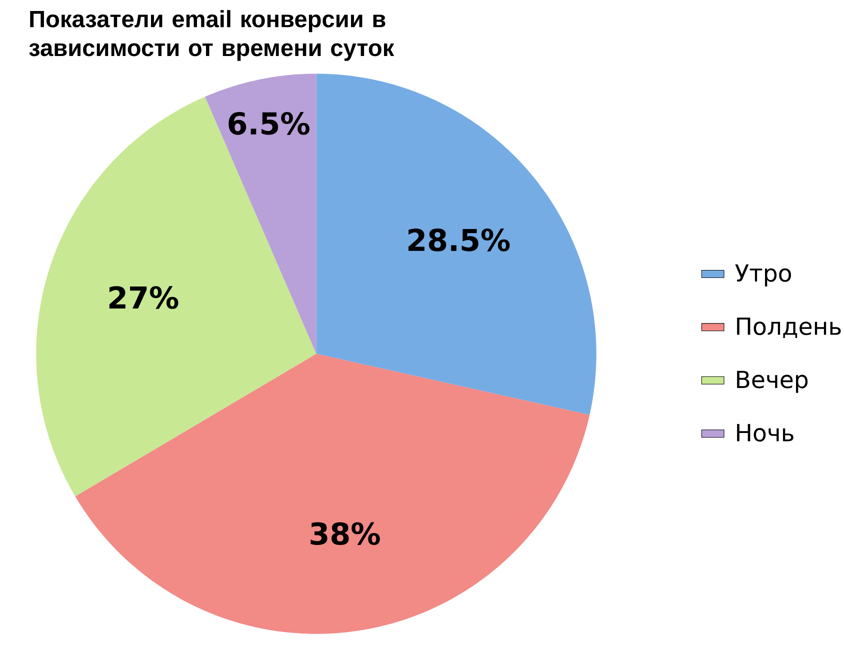  I want to click on data-label: 38%, so click(345, 534).